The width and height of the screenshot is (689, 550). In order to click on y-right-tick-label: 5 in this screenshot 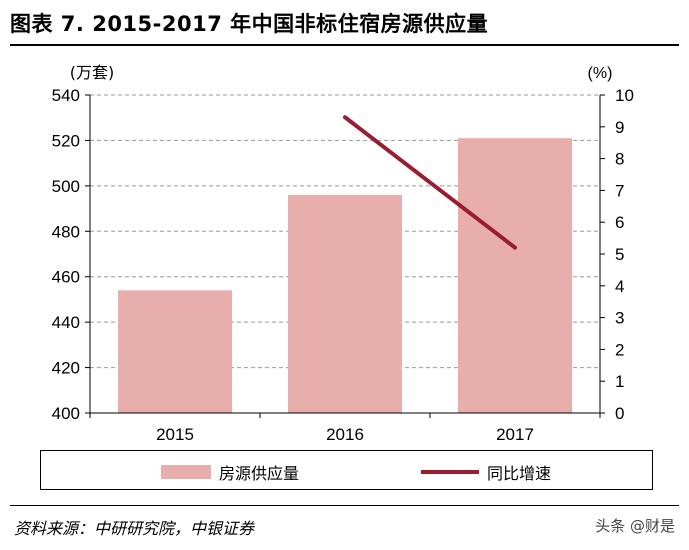, I will do `click(619, 254)`.